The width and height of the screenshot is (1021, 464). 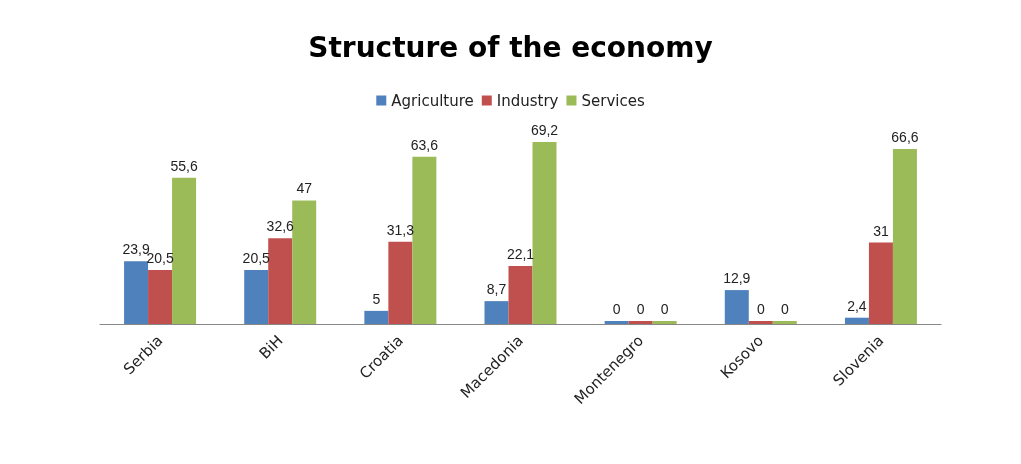 I want to click on legend-label: Agriculture, so click(x=432, y=100).